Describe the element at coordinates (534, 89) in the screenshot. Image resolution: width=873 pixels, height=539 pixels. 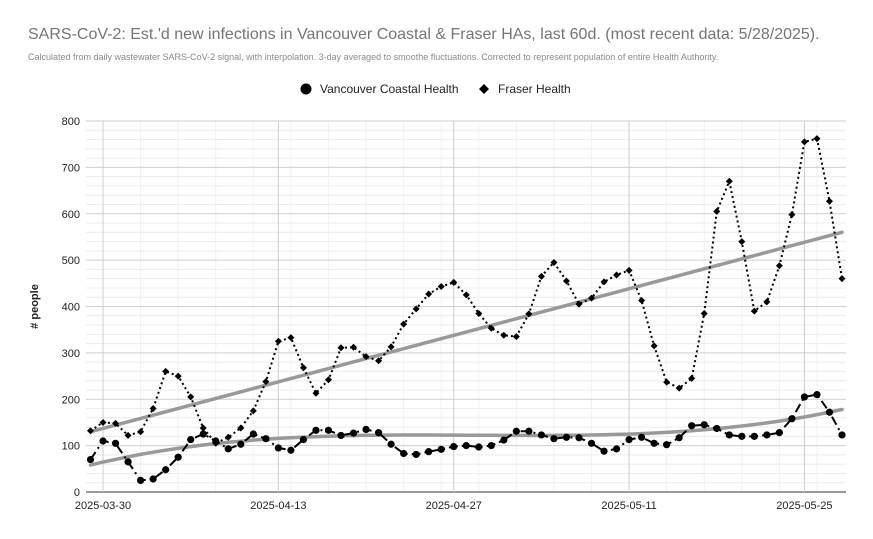
I see `legend-fraser-label: Fraser Health` at that location.